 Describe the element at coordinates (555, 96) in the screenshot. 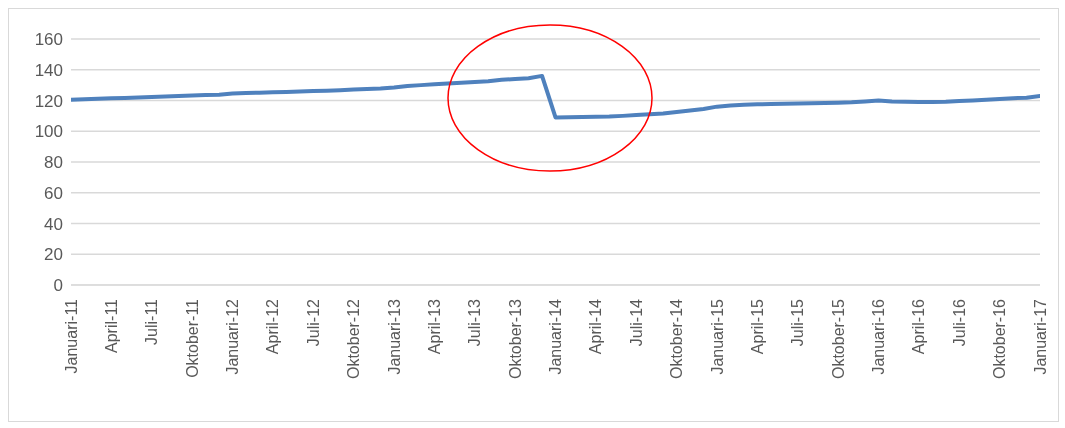

I see `line-series` at that location.